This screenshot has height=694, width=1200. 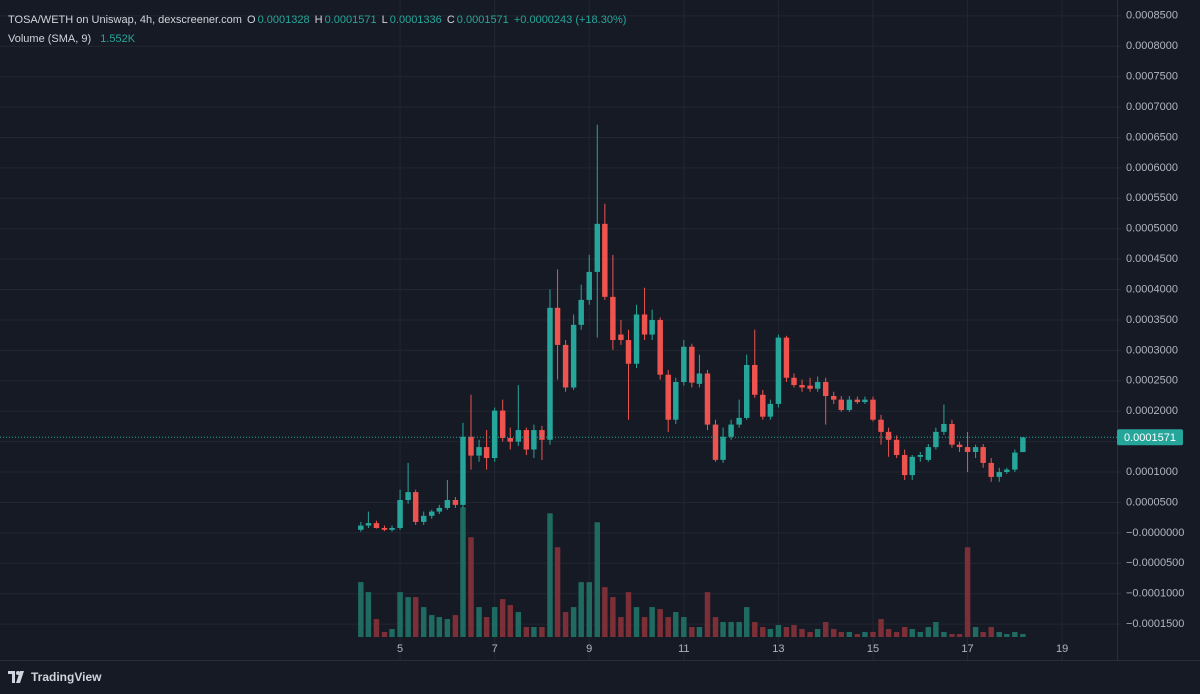 What do you see at coordinates (54, 677) in the screenshot?
I see `brand: TradingView` at bounding box center [54, 677].